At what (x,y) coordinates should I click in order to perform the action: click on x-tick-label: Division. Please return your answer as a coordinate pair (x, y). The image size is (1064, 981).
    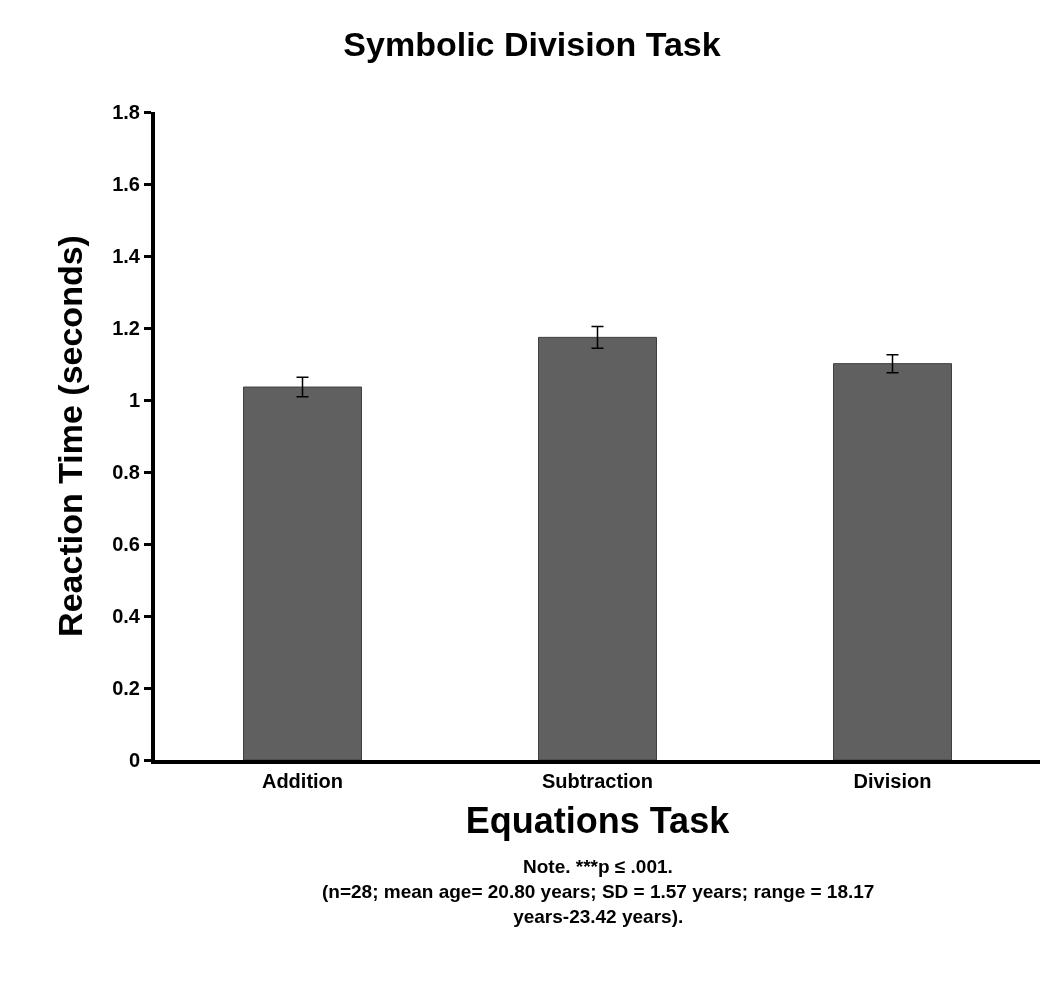
    Looking at the image, I should click on (892, 781).